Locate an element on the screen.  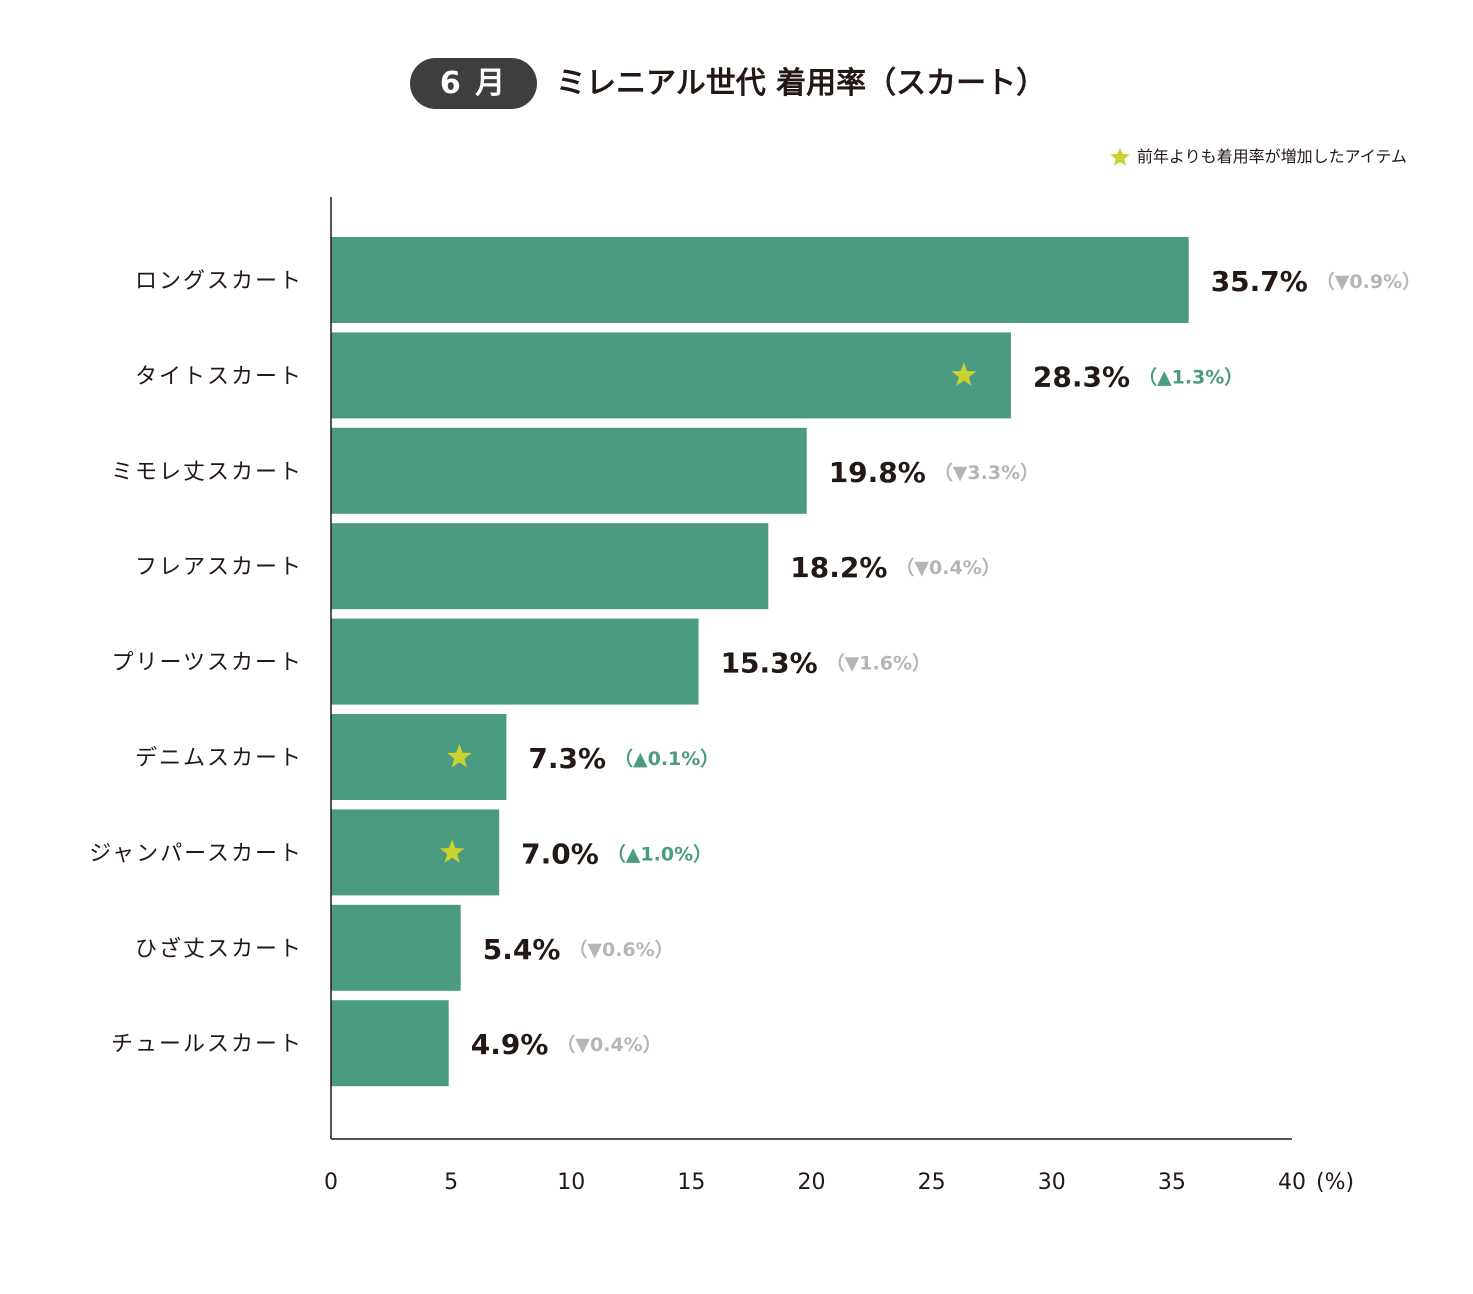
x-tick-label: 20 is located at coordinates (812, 1182).